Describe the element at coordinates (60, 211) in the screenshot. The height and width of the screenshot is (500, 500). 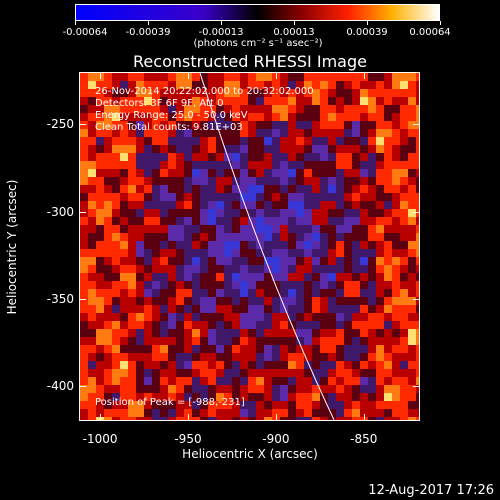
I see `y-tick-label: -300` at that location.